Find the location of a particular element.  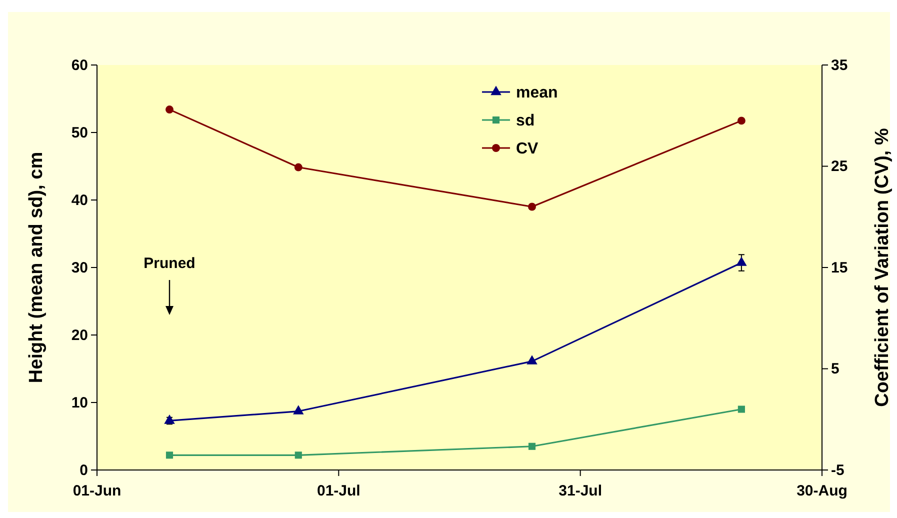

y-tick-label: 10 is located at coordinates (79, 403).